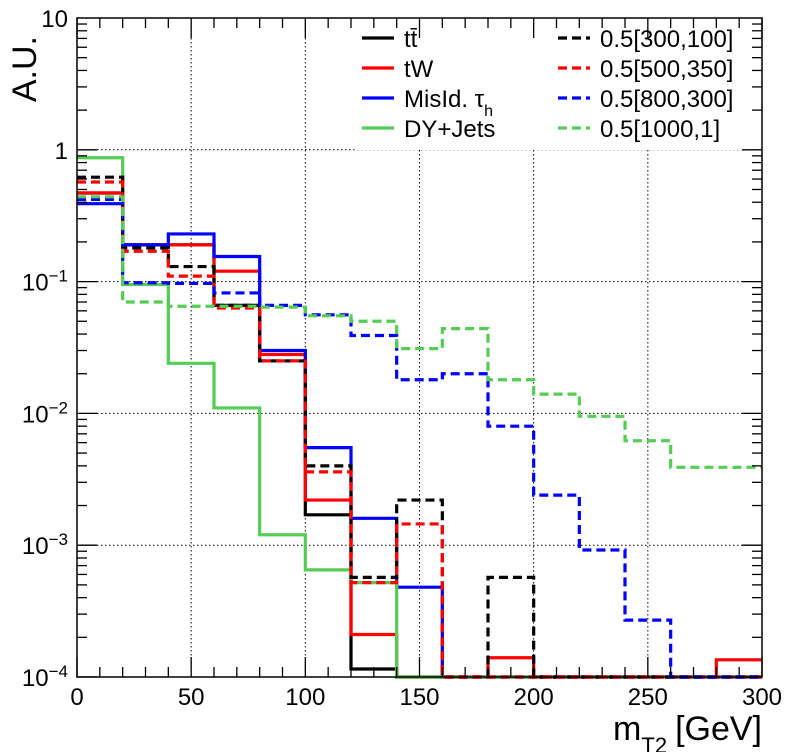 Image resolution: width=787 pixels, height=752 pixels. What do you see at coordinates (419, 697) in the screenshot?
I see `x-tick-label-3: 150` at bounding box center [419, 697].